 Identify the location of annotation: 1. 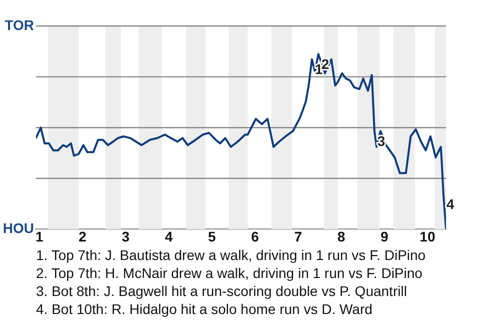
(318, 69).